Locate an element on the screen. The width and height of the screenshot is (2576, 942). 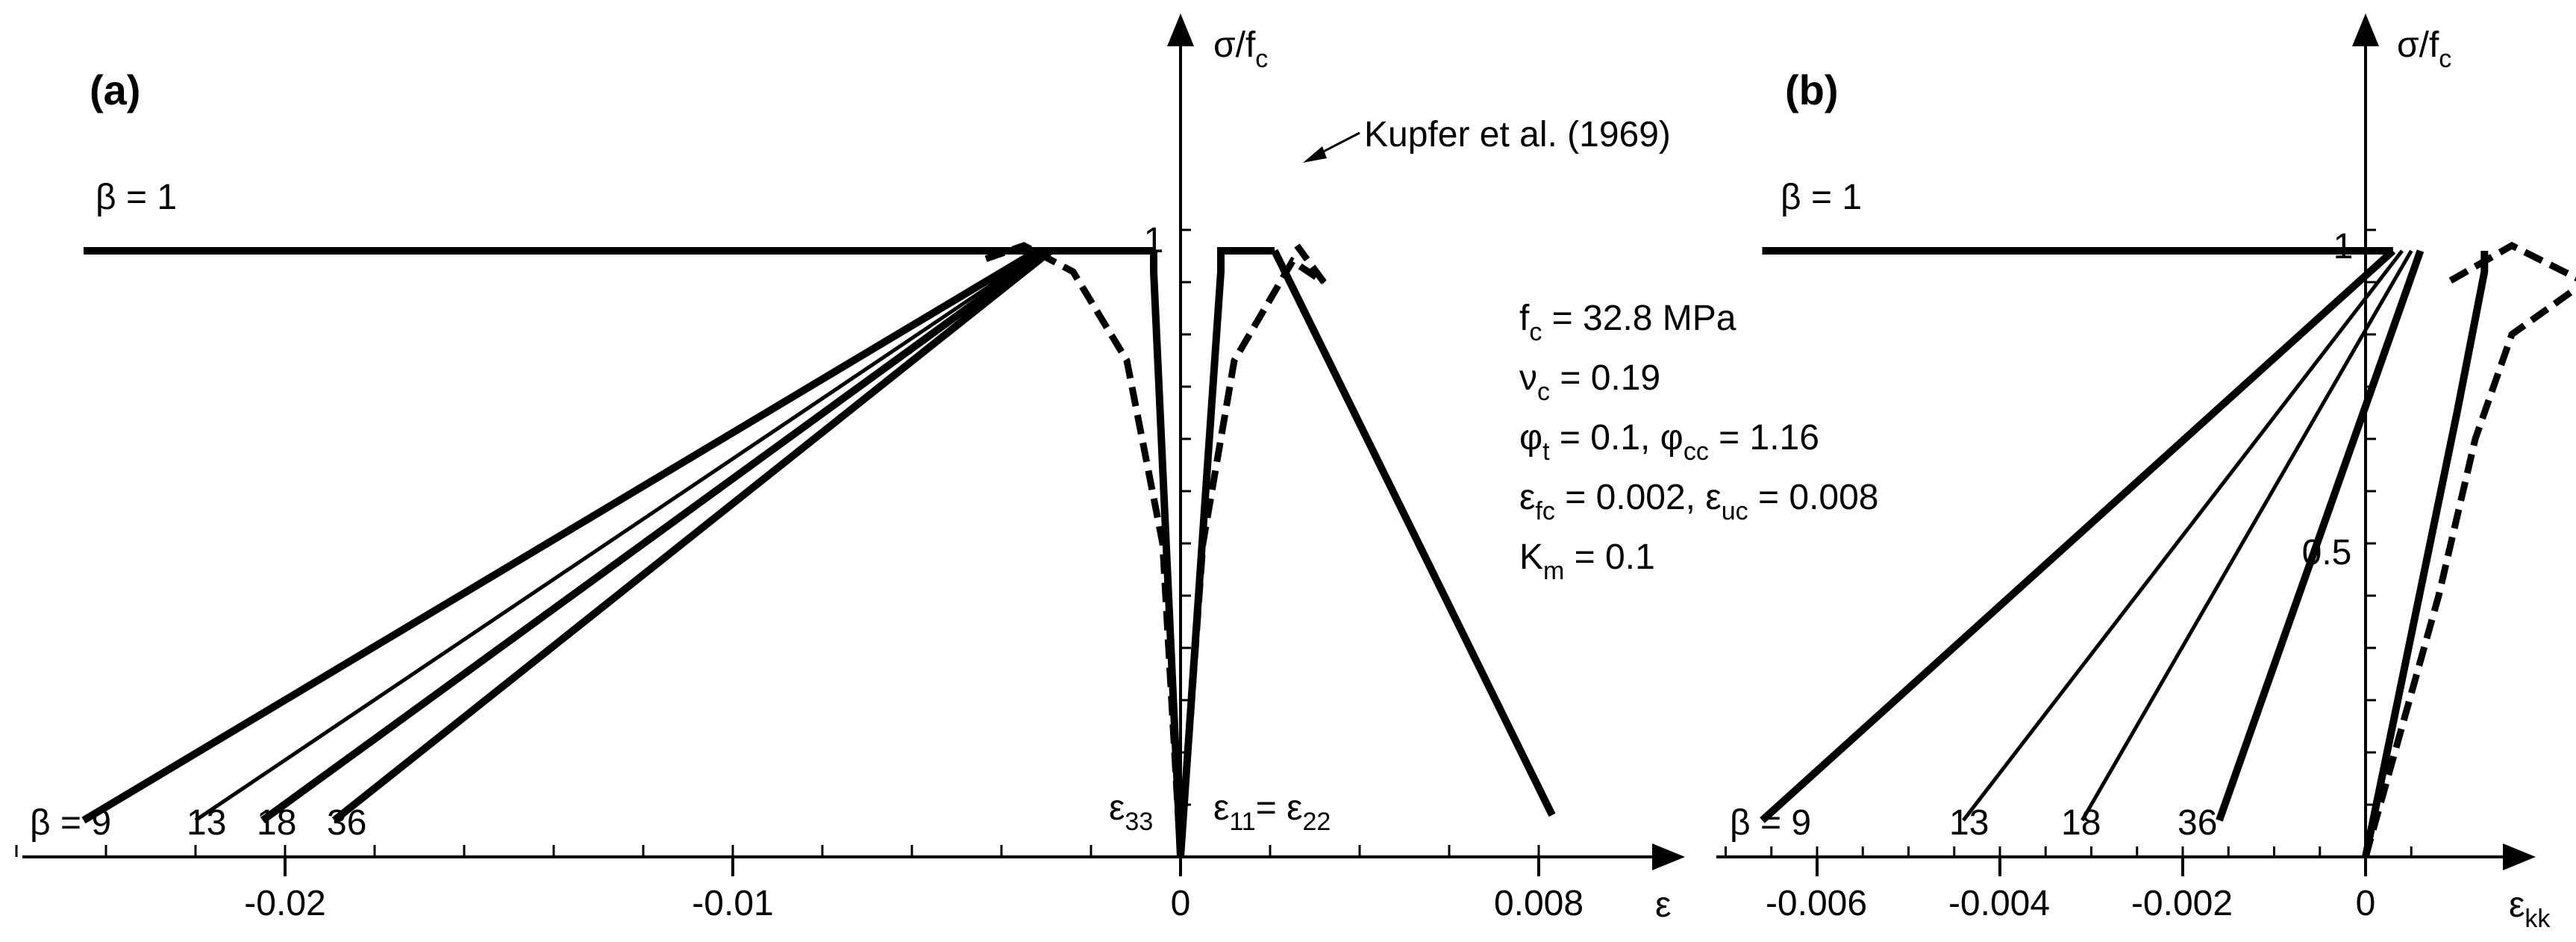
panel-a-y-arrow is located at coordinates (1180, 29).